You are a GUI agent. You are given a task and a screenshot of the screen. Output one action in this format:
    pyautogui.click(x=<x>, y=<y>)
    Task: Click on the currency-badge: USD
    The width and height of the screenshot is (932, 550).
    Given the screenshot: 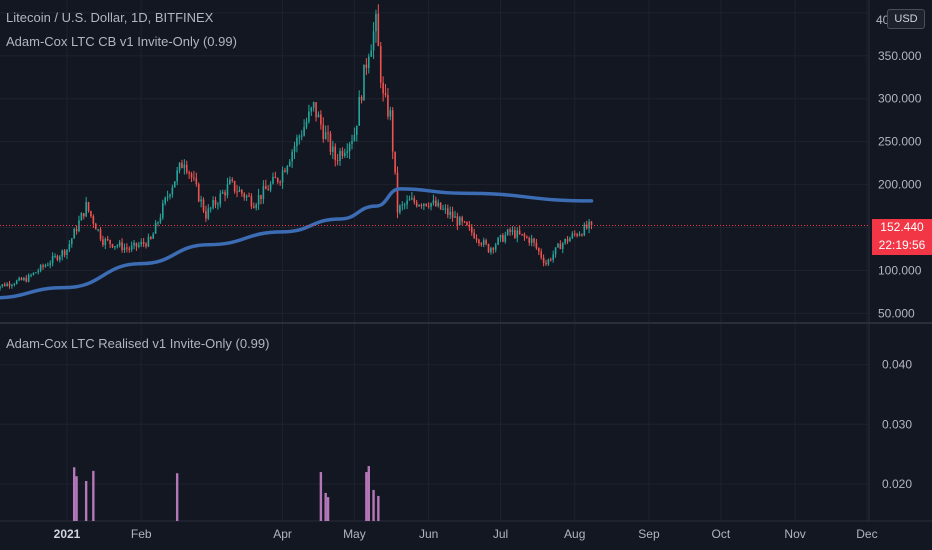 What is the action you would take?
    pyautogui.click(x=906, y=19)
    